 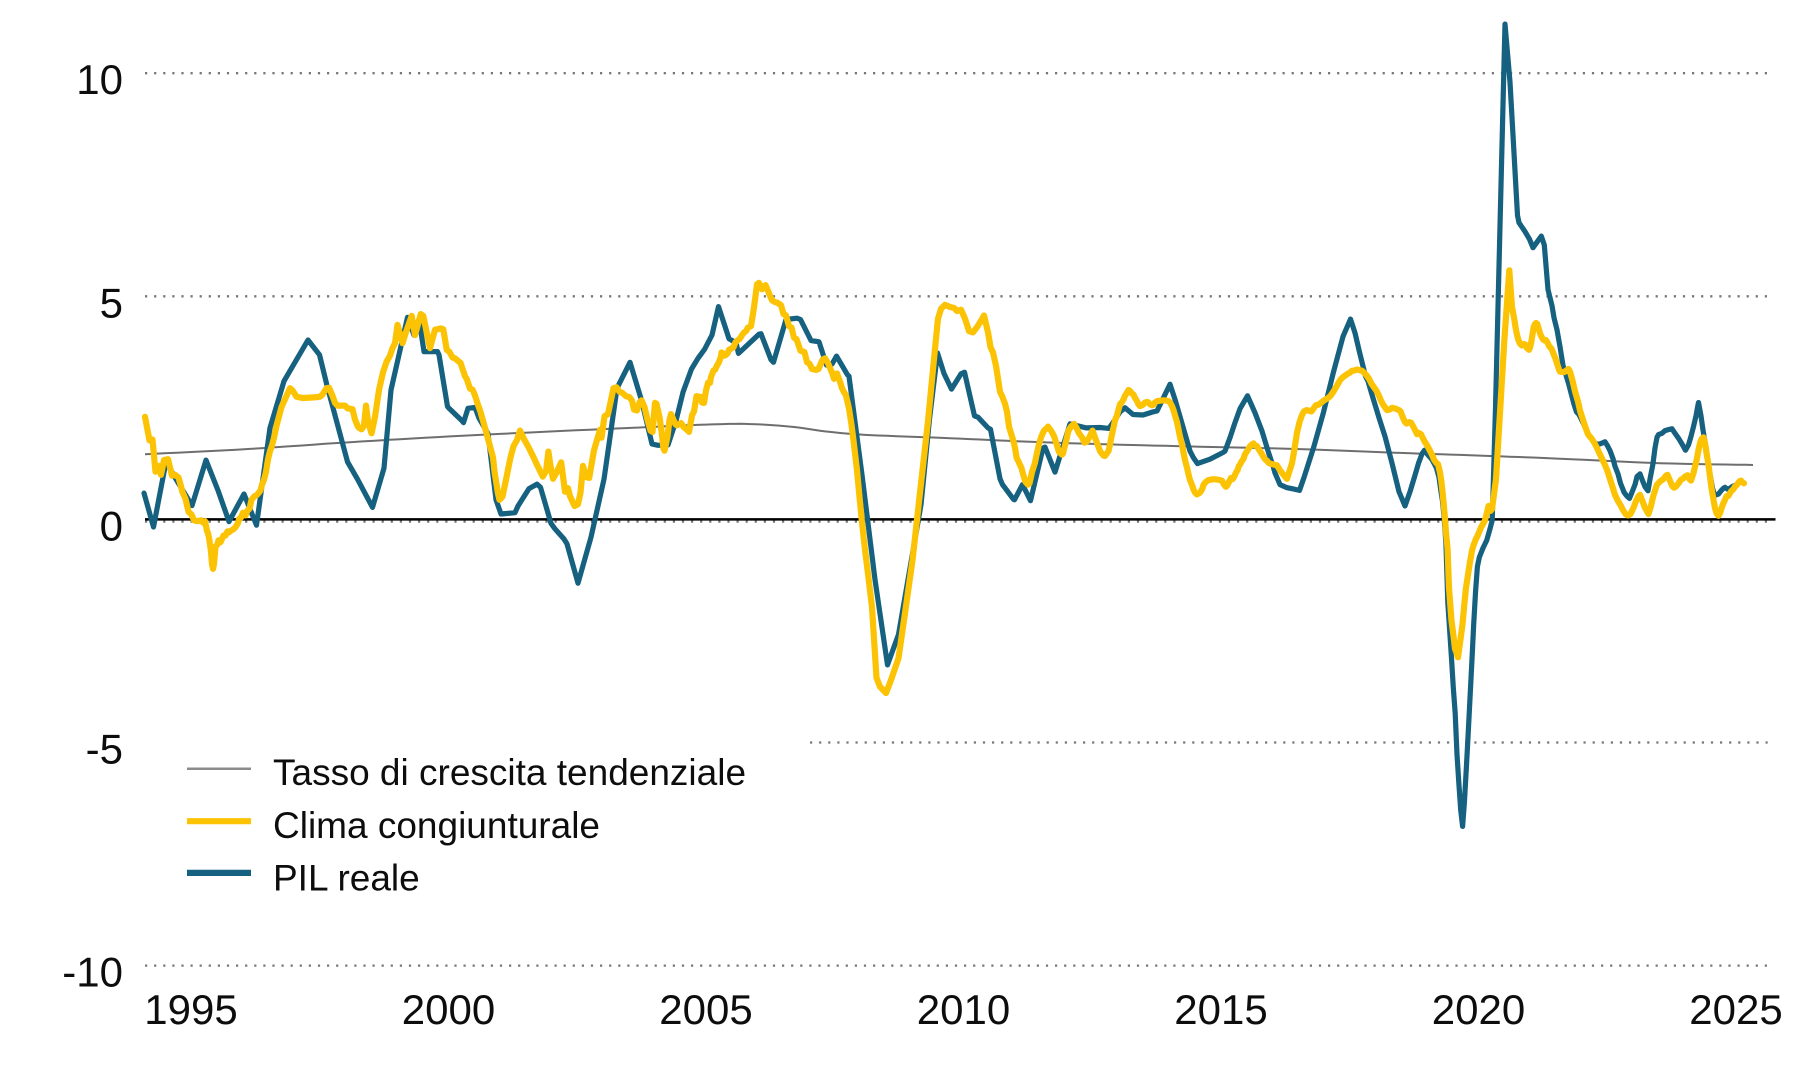 I want to click on svg-text: 2005, so click(x=705, y=1009).